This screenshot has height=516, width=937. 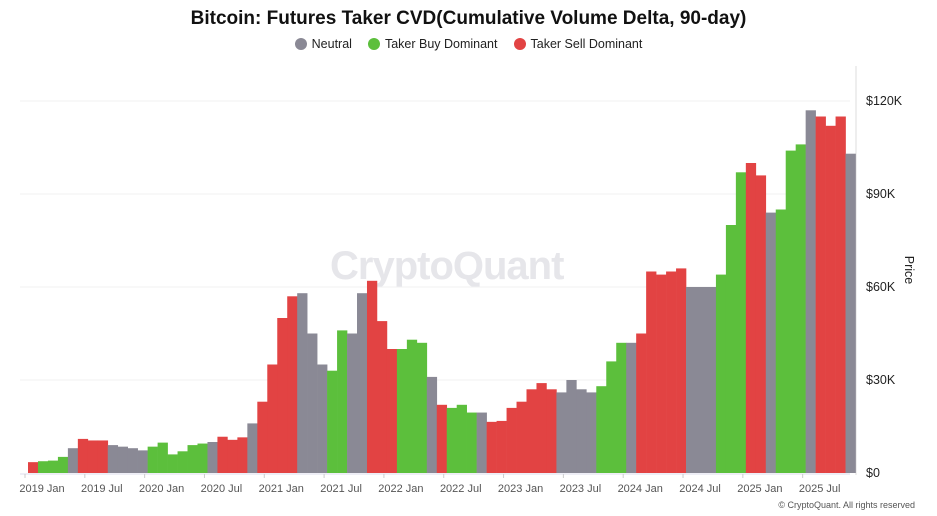 What do you see at coordinates (586, 44) in the screenshot?
I see `legend-label: Taker Sell Dominant` at bounding box center [586, 44].